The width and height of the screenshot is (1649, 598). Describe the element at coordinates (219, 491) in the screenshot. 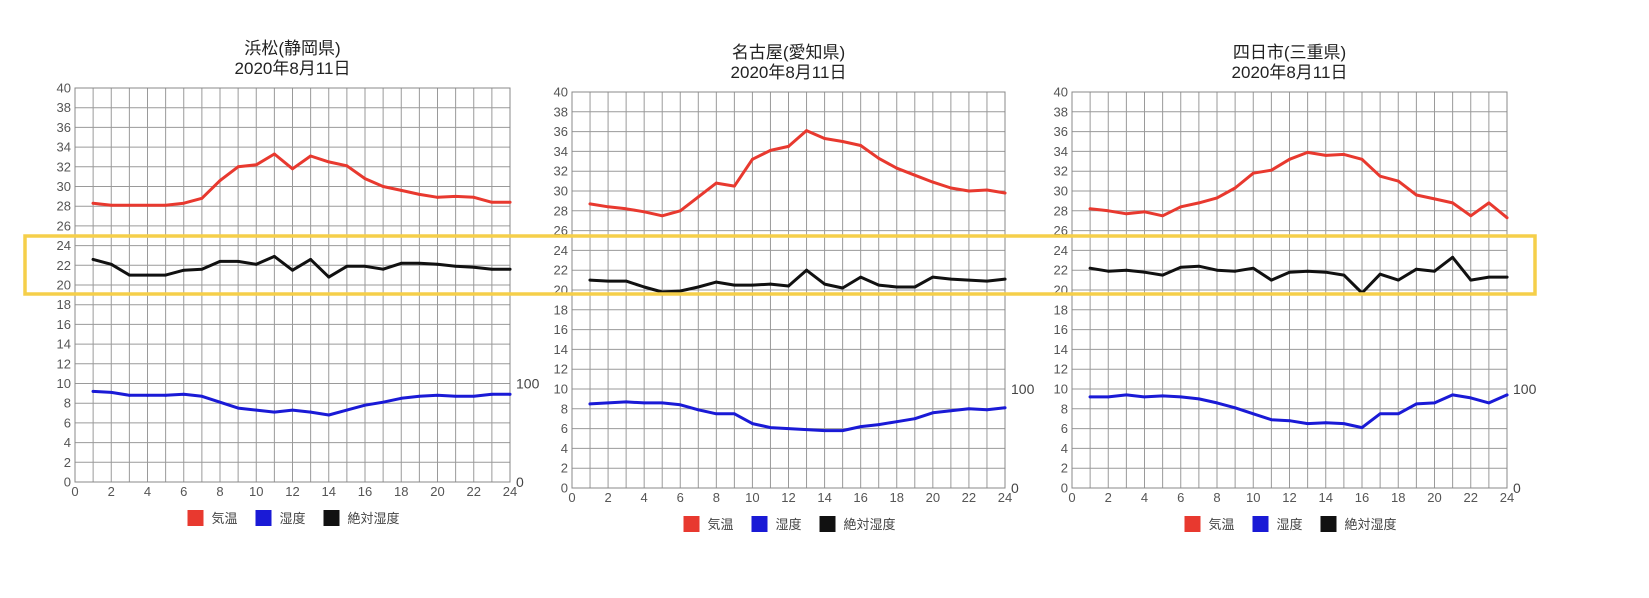

I see `x-tick-label: 8` at that location.